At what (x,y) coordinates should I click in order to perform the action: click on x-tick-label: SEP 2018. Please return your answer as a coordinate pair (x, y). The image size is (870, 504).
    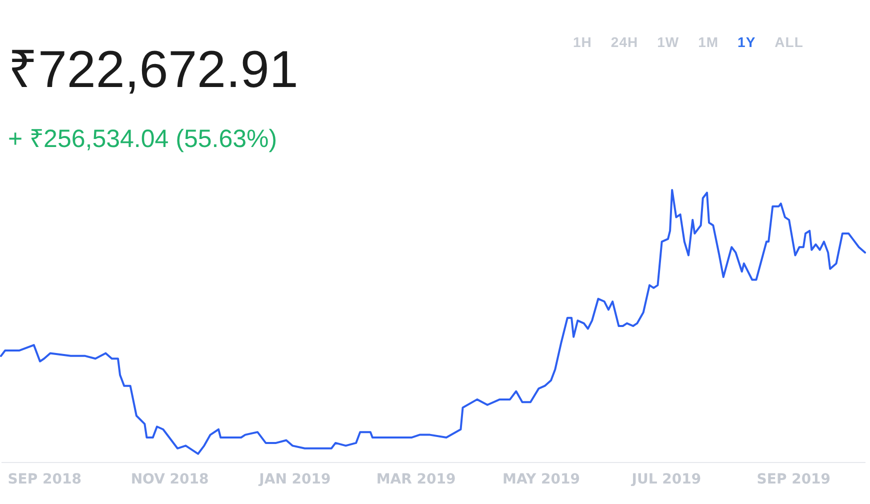
    Looking at the image, I should click on (45, 480).